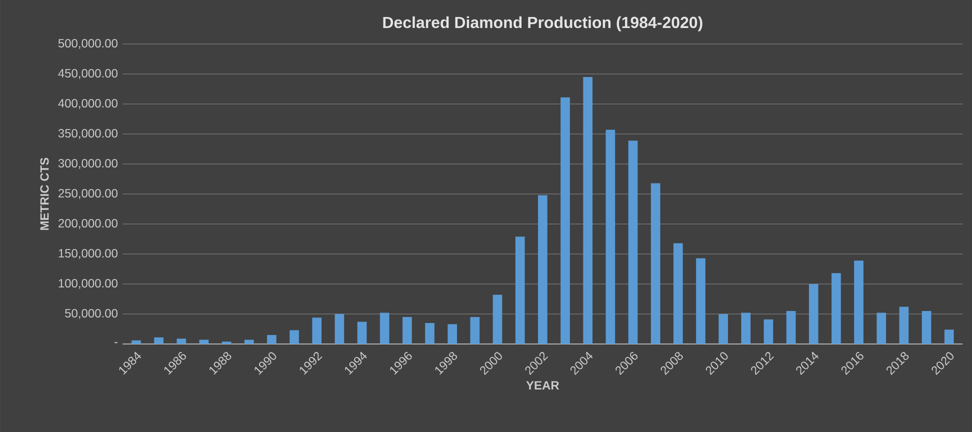 The image size is (972, 432). Describe the element at coordinates (542, 24) in the screenshot. I see `chart-title: Declared Diamond Production (1984-2020)` at that location.